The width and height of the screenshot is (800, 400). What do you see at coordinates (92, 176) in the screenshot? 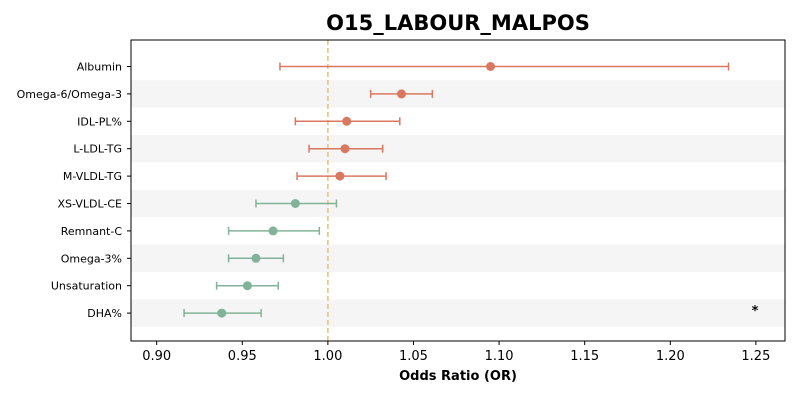
I see `y-tick-label: M-VLDL-TG` at bounding box center [92, 176].